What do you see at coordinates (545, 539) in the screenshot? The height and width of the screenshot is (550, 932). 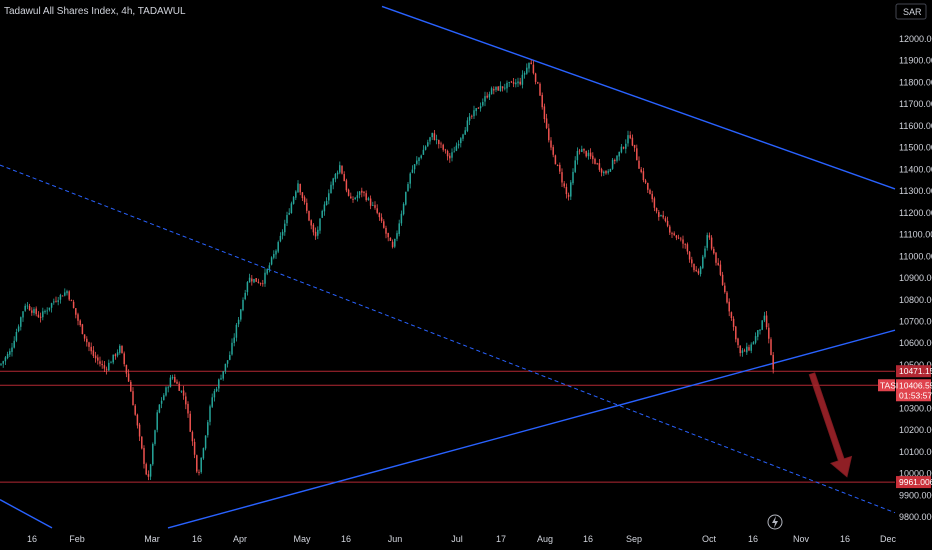 I see `x-tick-label: Aug` at bounding box center [545, 539].